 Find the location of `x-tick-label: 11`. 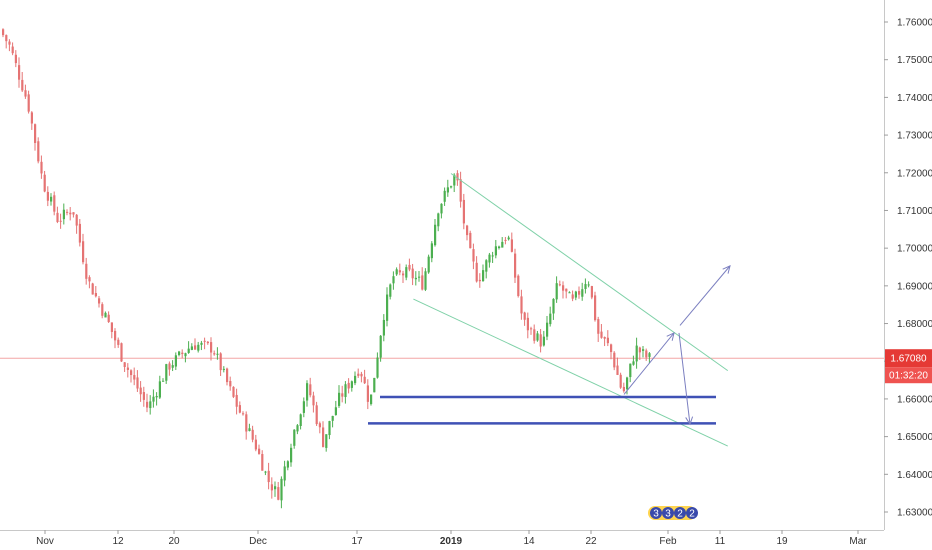

x-tick-label: 11 is located at coordinates (720, 541).